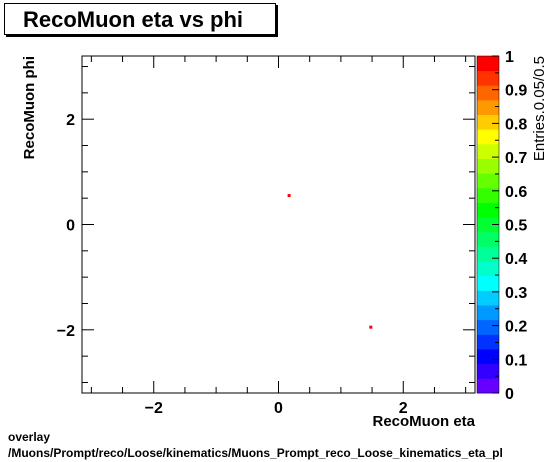 This screenshot has width=546, height=462. Describe the element at coordinates (133, 19) in the screenshot. I see `chart-title: RecoMuon eta vs phi` at that location.